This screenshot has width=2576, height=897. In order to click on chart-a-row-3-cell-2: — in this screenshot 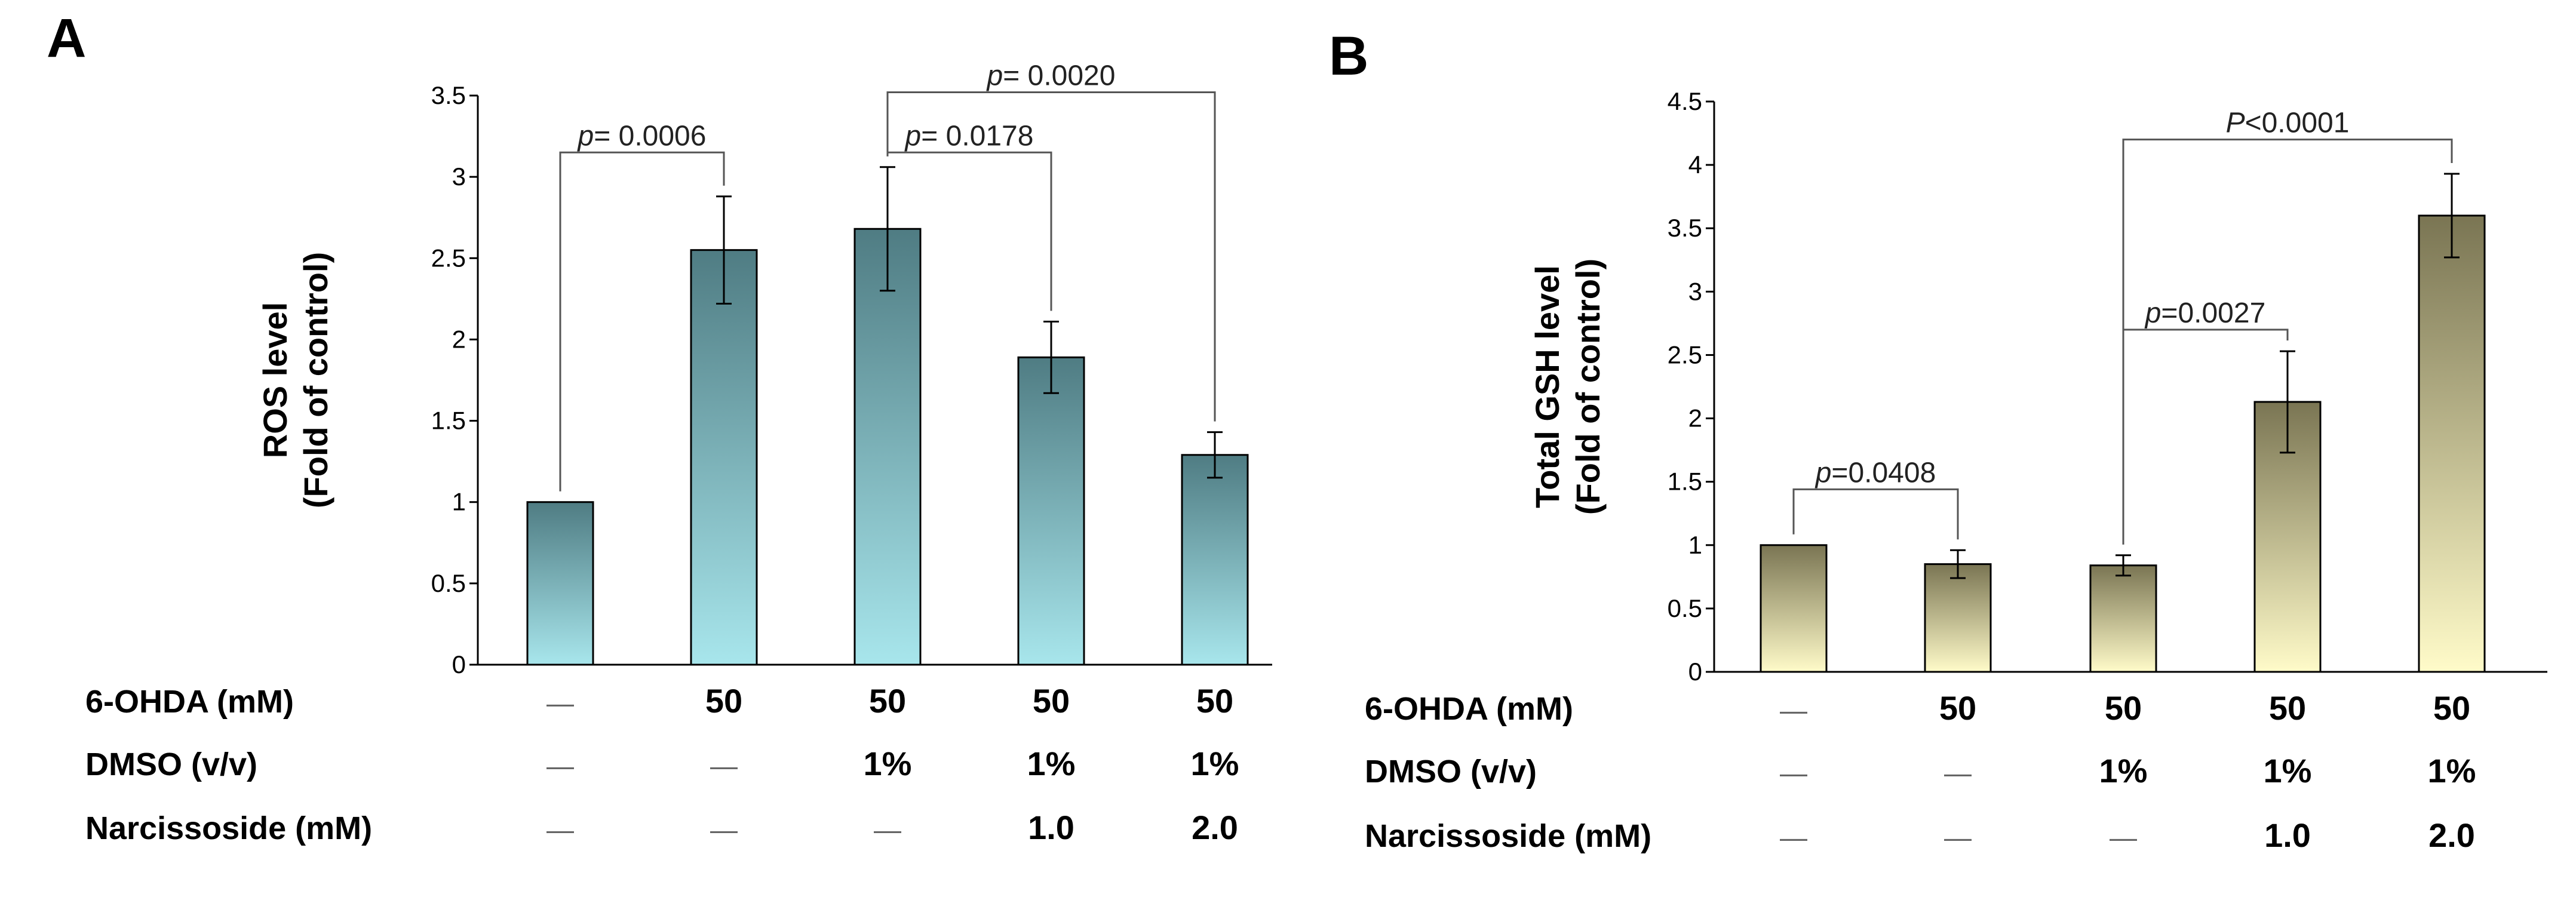, I will do `click(724, 829)`.